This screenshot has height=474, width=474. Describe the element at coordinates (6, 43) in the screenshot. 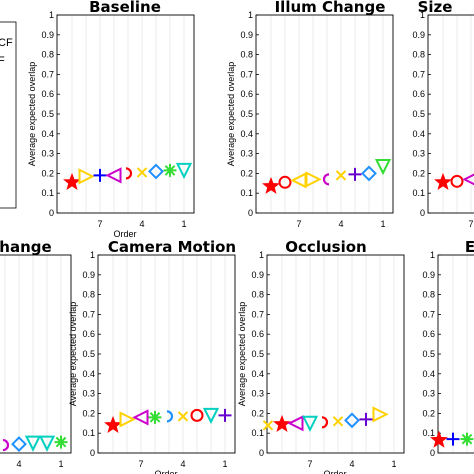

I see `legend-entry-1: CF` at that location.